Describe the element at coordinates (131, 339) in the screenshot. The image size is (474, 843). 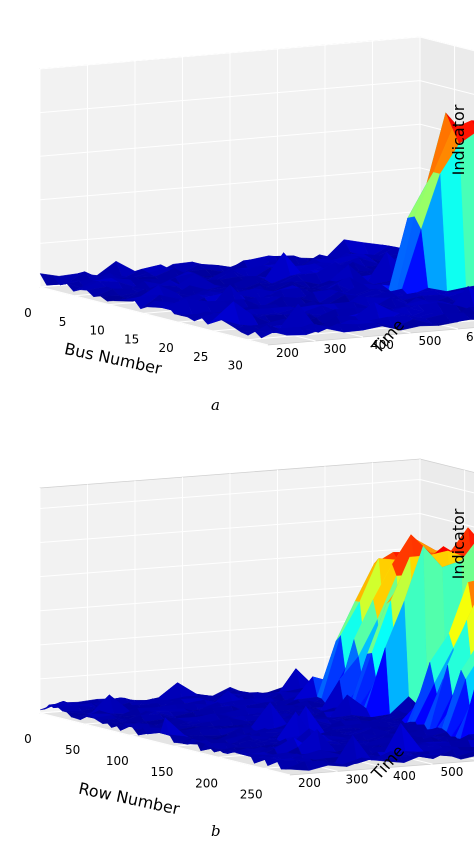
I see `chart-a-xtick: 15` at that location.